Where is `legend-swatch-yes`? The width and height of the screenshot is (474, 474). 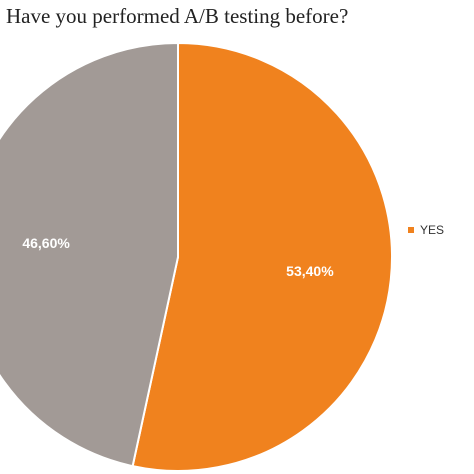 legend-swatch-yes is located at coordinates (411, 230).